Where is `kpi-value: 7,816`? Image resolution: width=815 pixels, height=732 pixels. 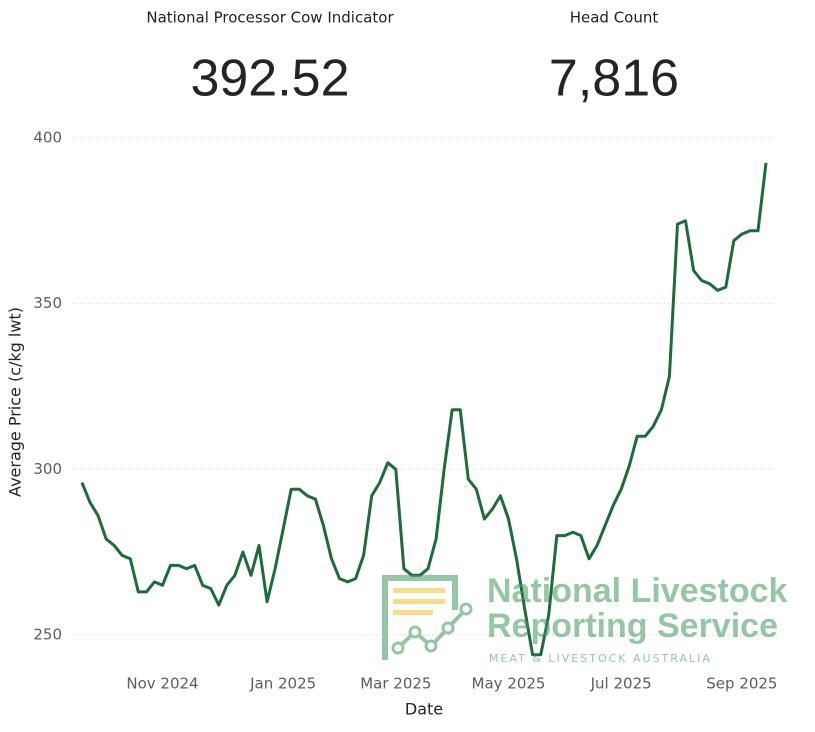 kpi-value: 7,816 is located at coordinates (614, 79).